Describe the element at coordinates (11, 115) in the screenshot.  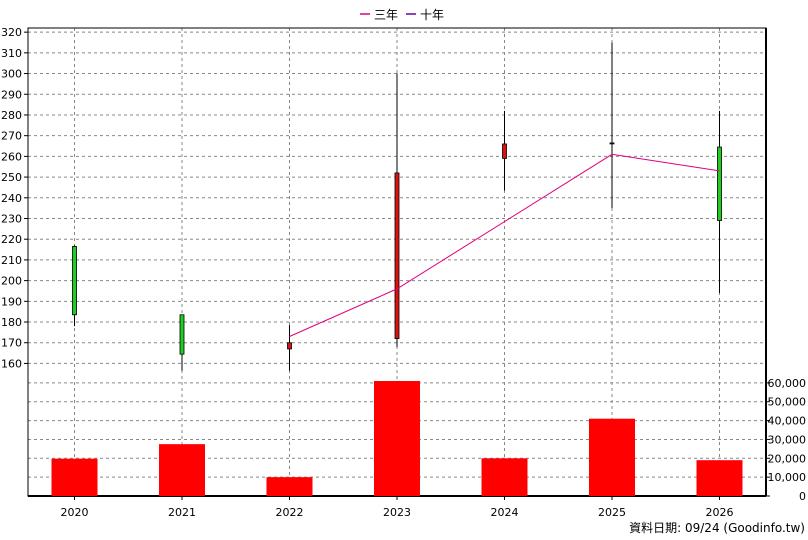
I see `price-tick-label: 280` at that location.